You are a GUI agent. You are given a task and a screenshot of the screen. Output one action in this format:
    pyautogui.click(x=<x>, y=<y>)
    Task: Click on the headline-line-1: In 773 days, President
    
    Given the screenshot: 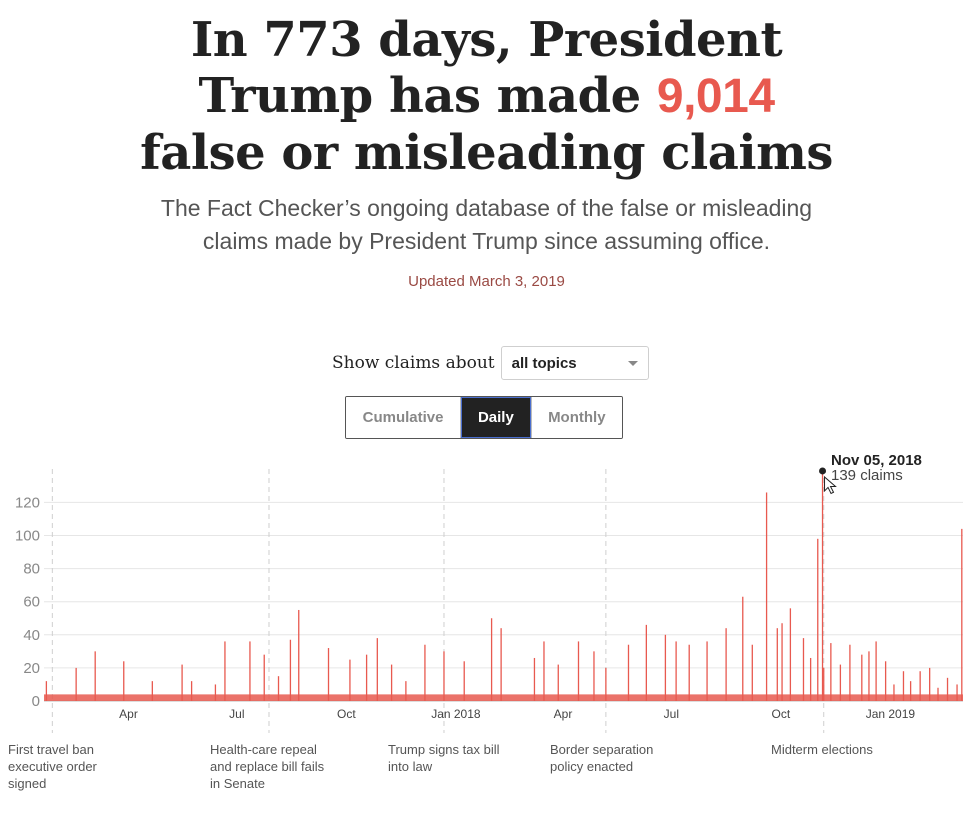 What is the action you would take?
    pyautogui.click(x=486, y=40)
    